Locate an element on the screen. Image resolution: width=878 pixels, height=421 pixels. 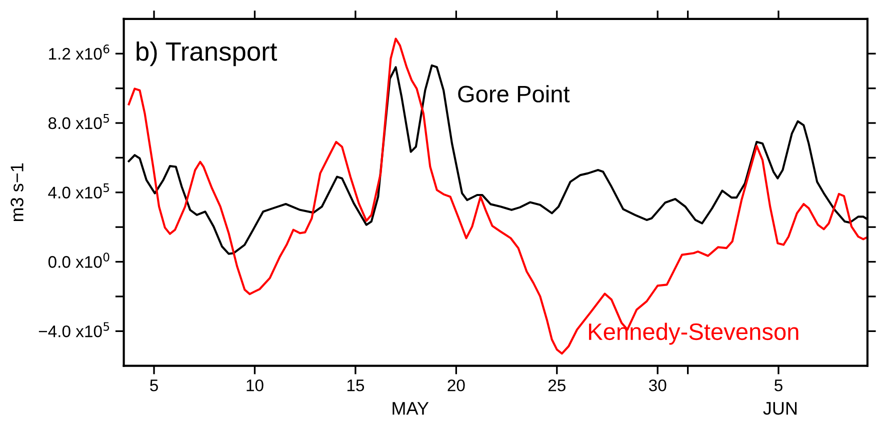
text: JUN is located at coordinates (780, 408).